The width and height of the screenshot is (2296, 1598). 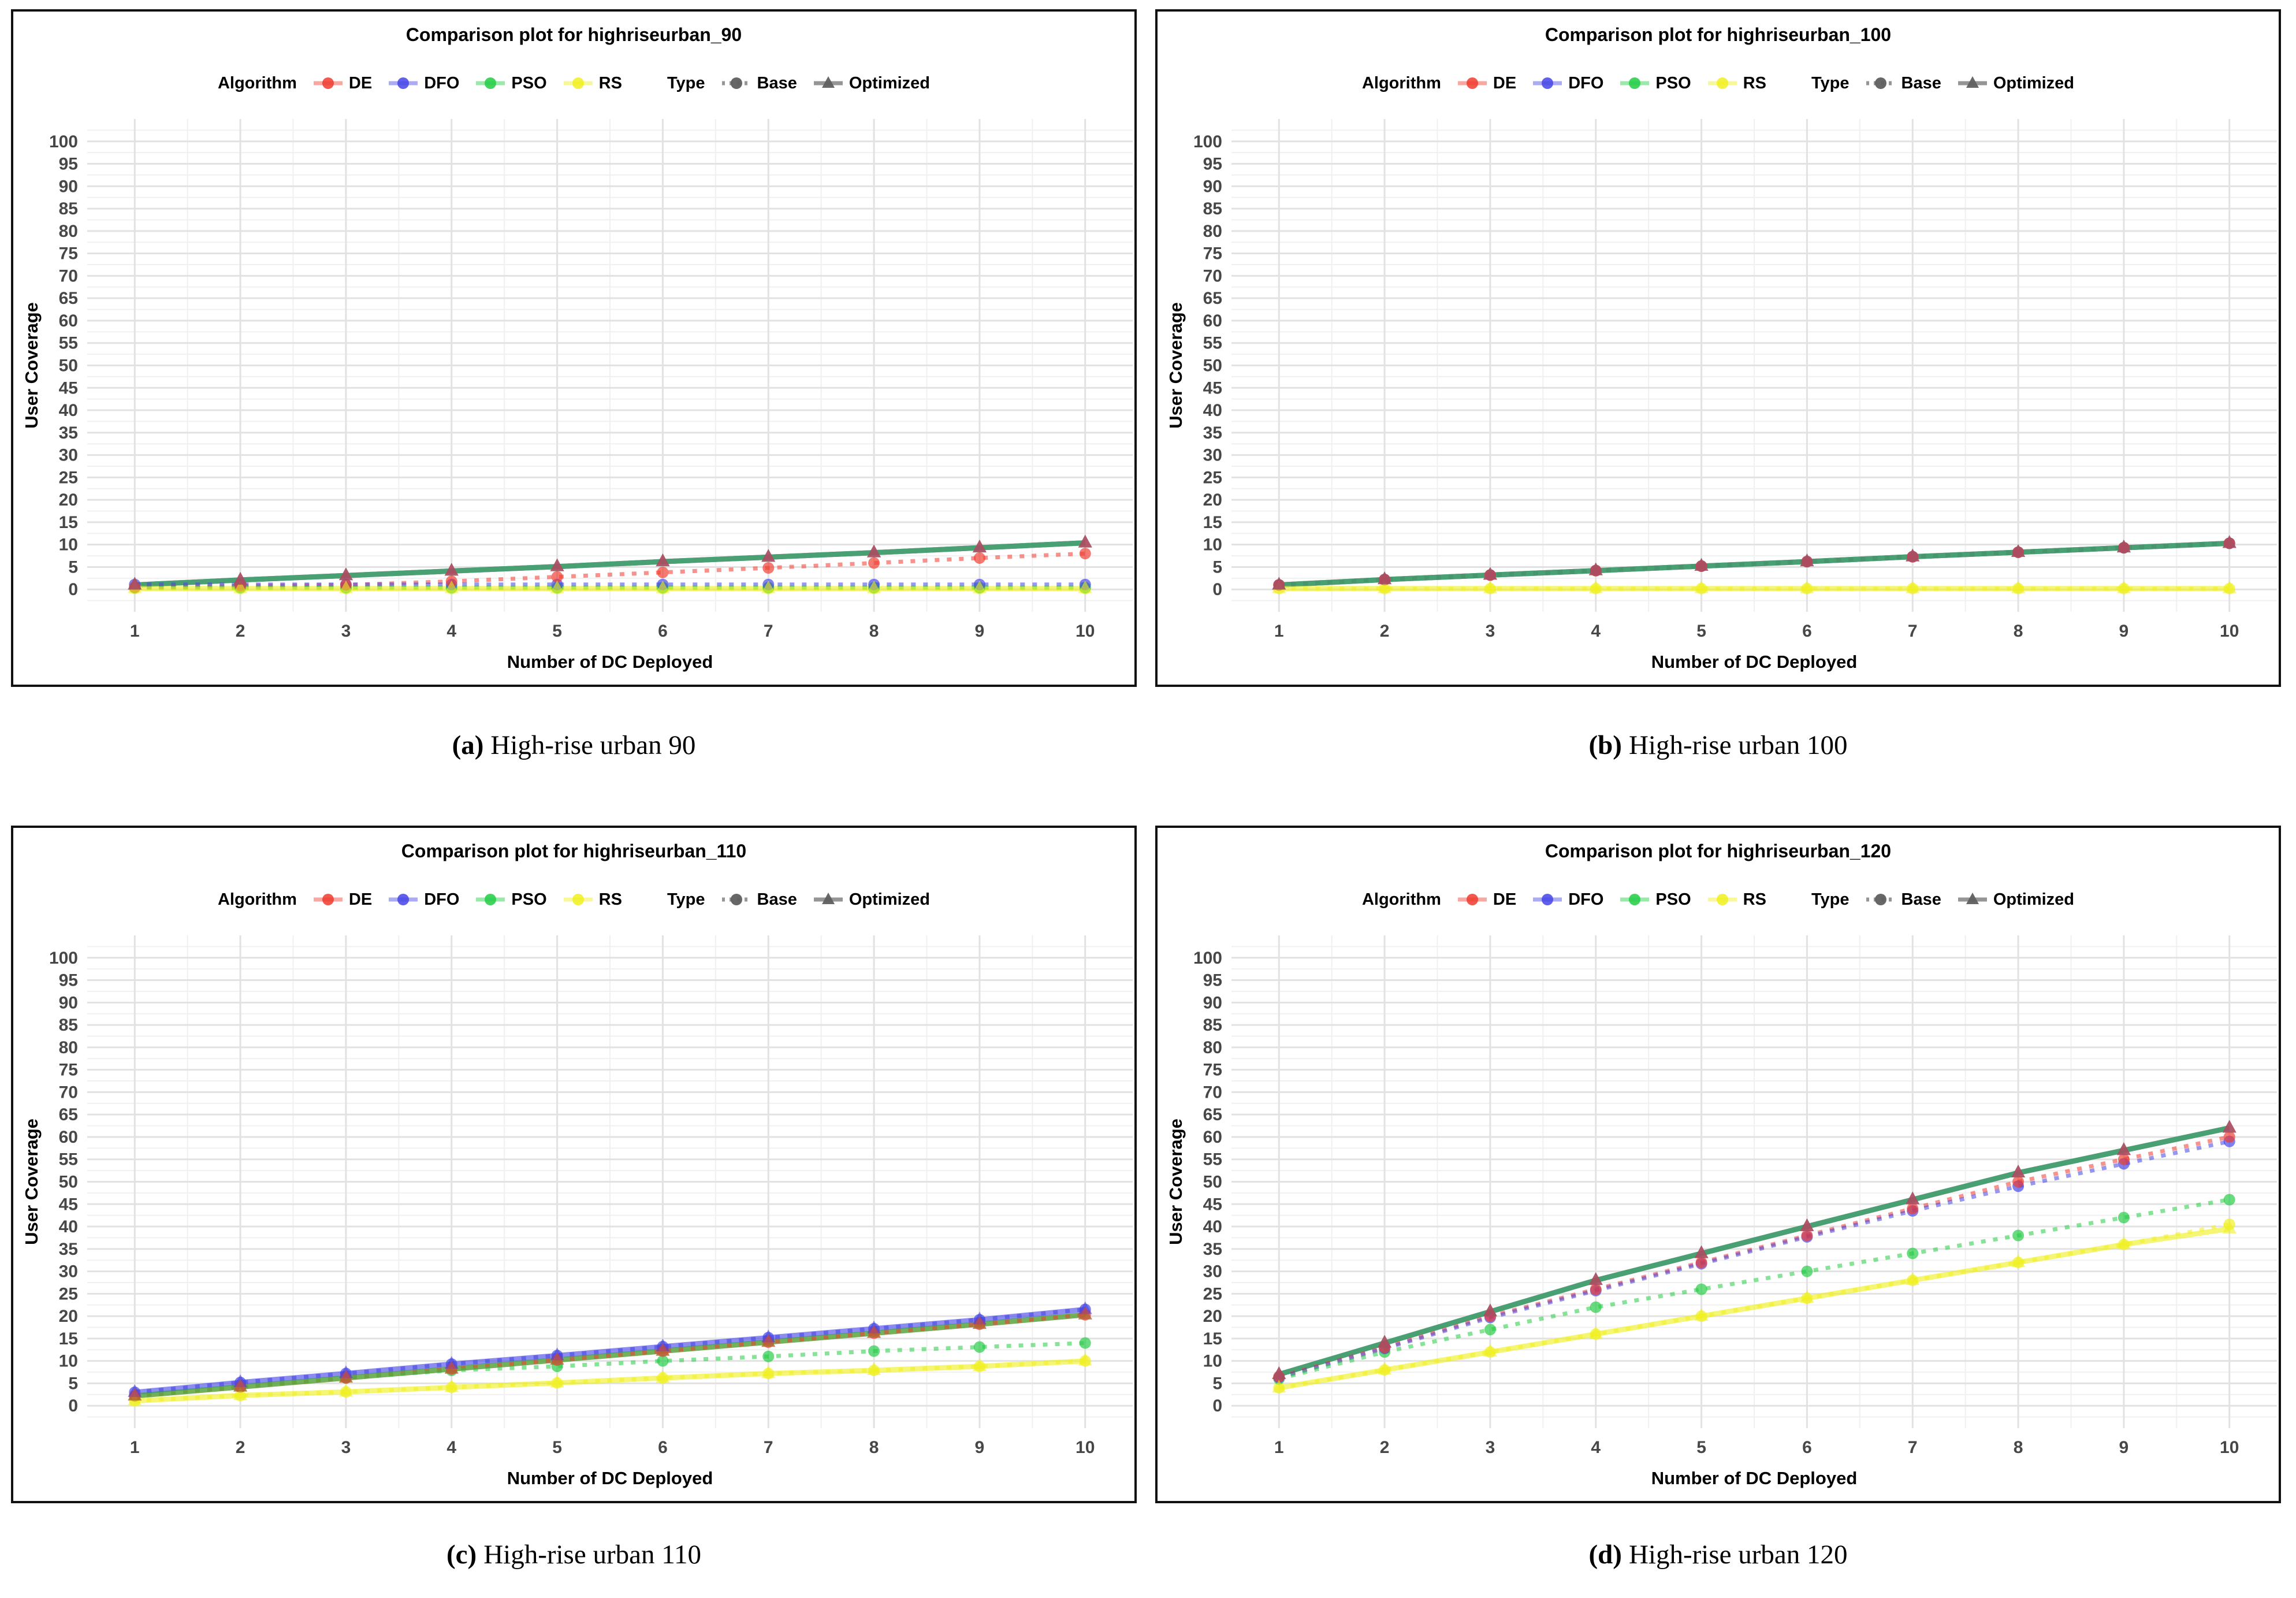 What do you see at coordinates (346, 1447) in the screenshot?
I see `x-tick-label: 3` at bounding box center [346, 1447].